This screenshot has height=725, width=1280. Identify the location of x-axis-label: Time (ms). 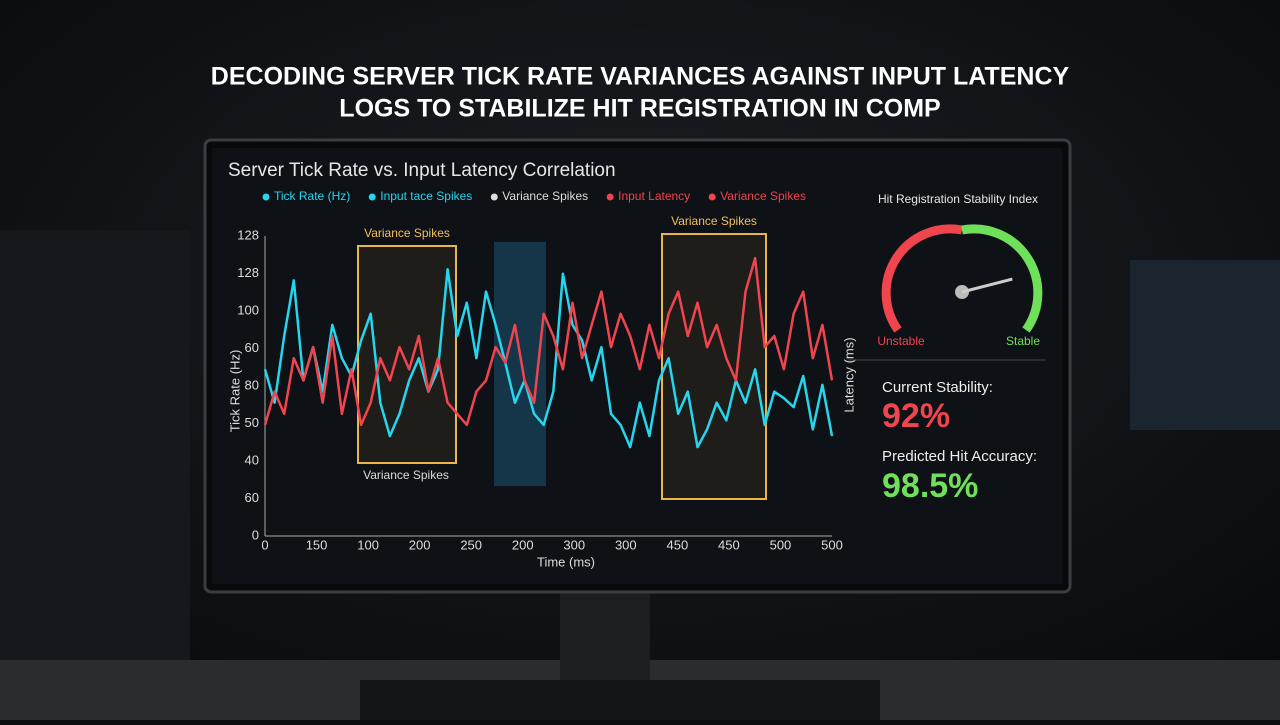
(566, 561).